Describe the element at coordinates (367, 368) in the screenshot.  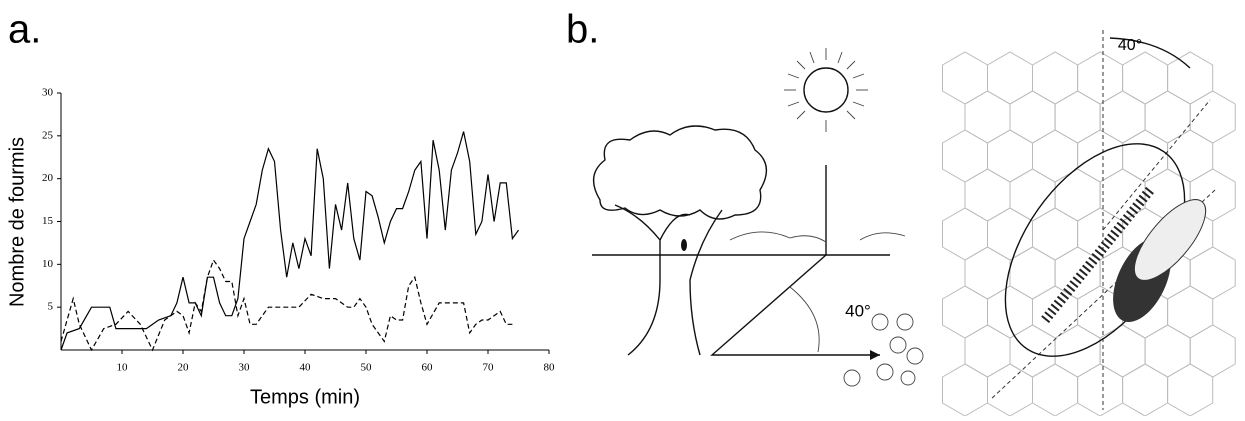
I see `x-tick-label: 50` at that location.